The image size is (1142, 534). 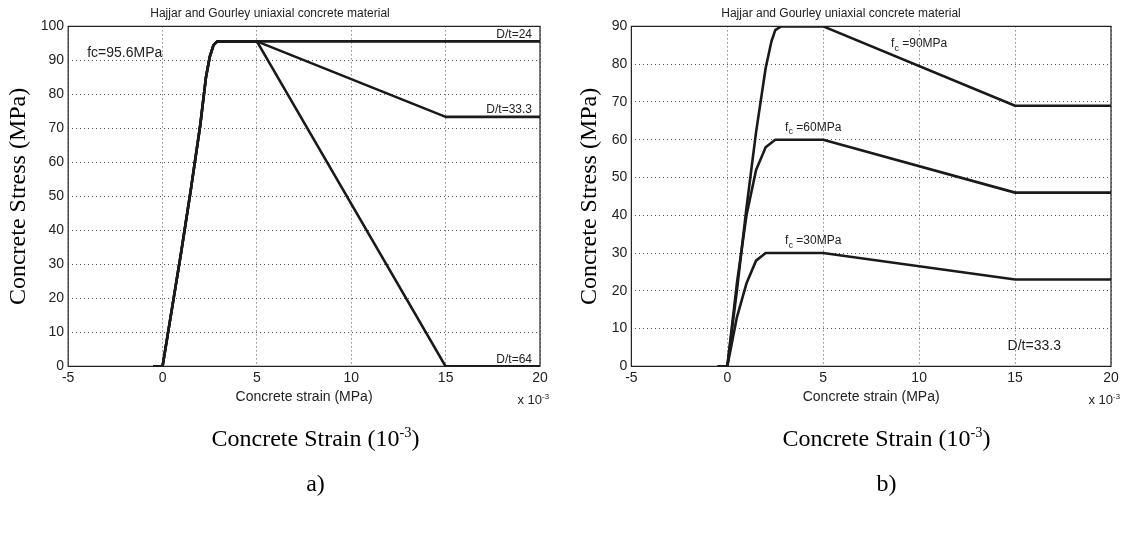 What do you see at coordinates (509, 109) in the screenshot?
I see `series-label: D/t=33.3` at bounding box center [509, 109].